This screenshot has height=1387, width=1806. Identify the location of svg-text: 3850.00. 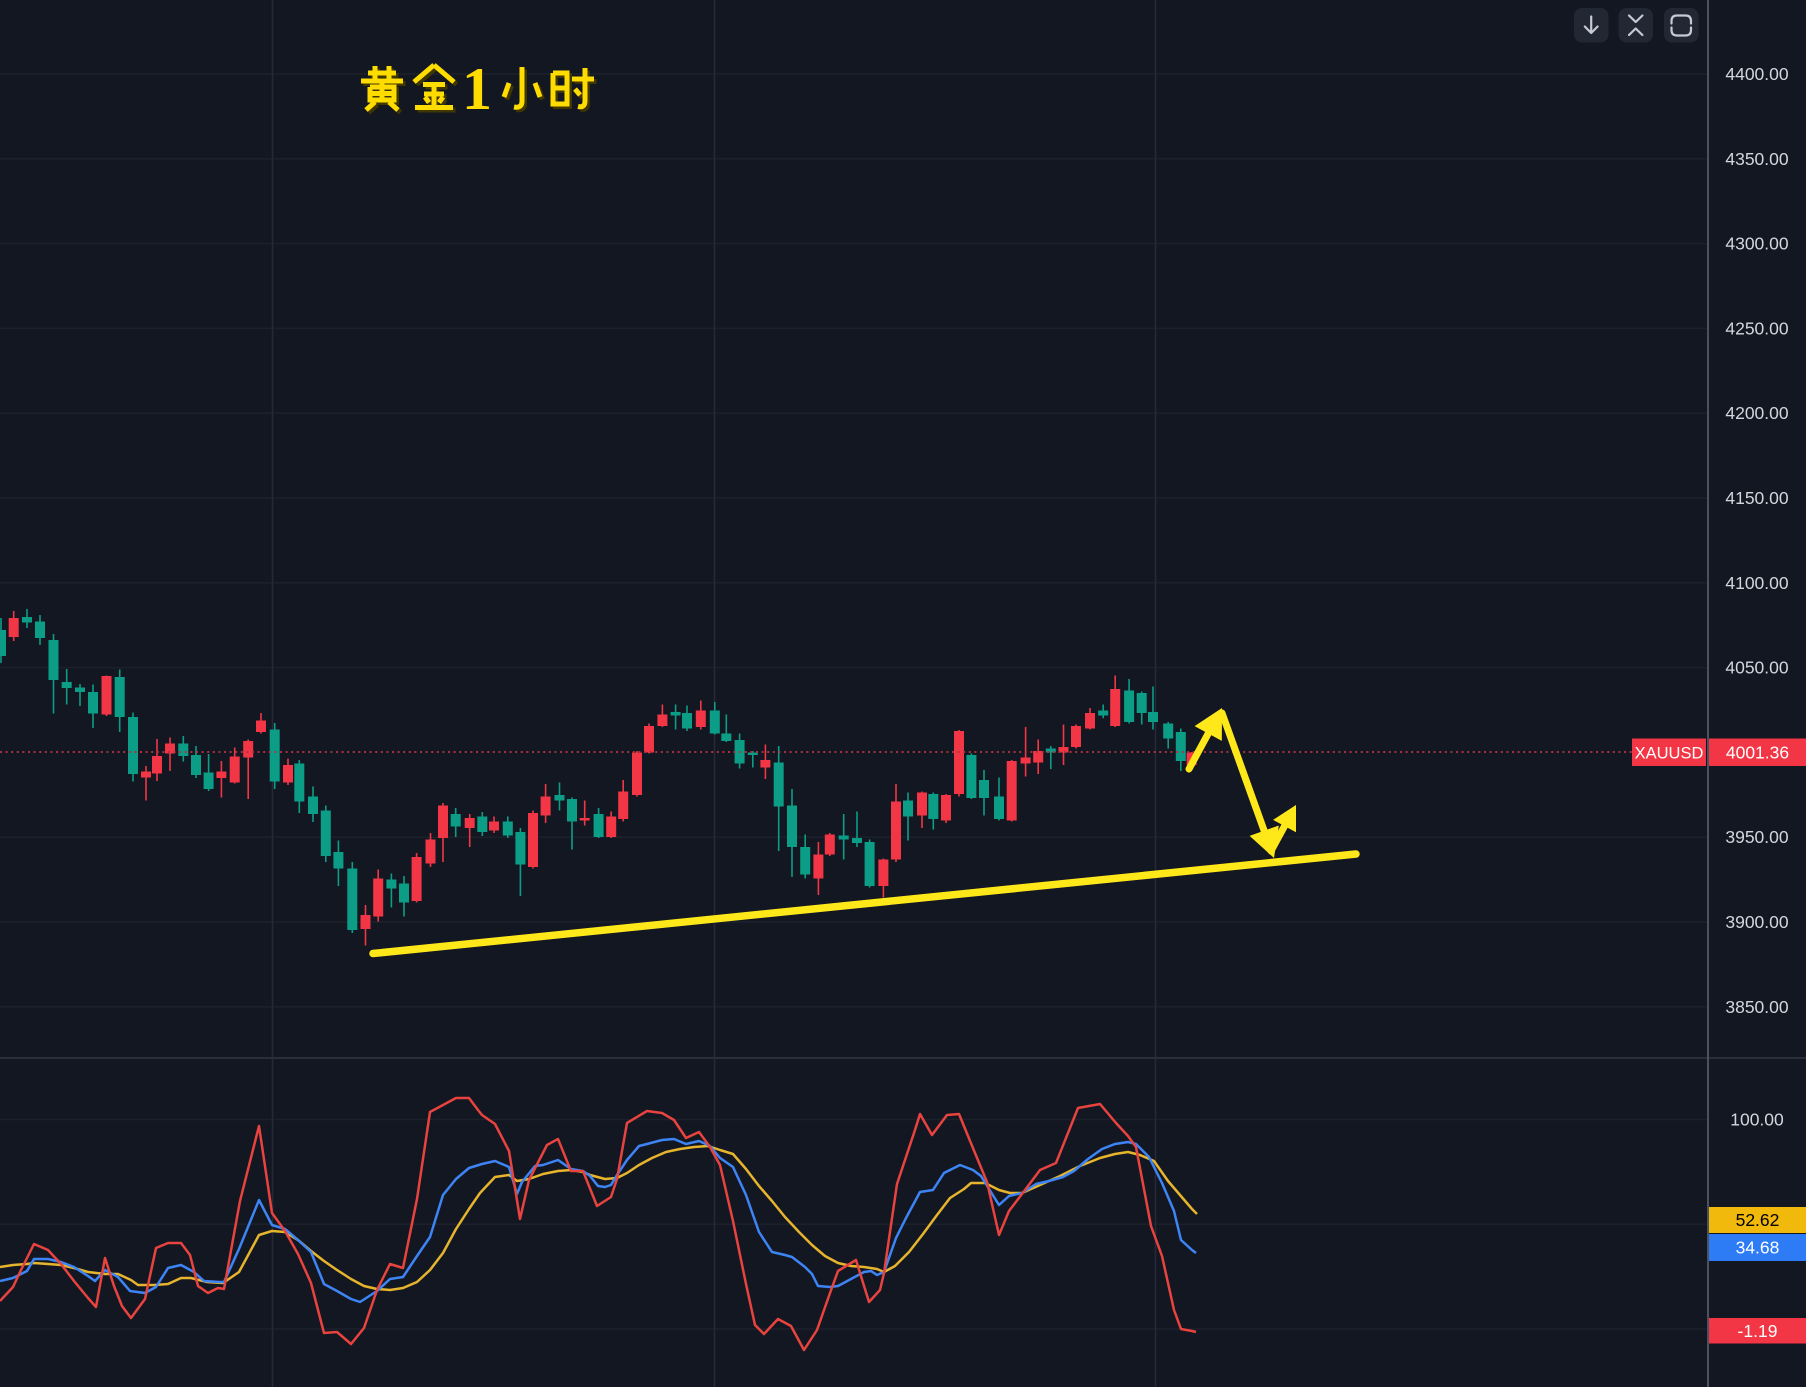
(1757, 1007).